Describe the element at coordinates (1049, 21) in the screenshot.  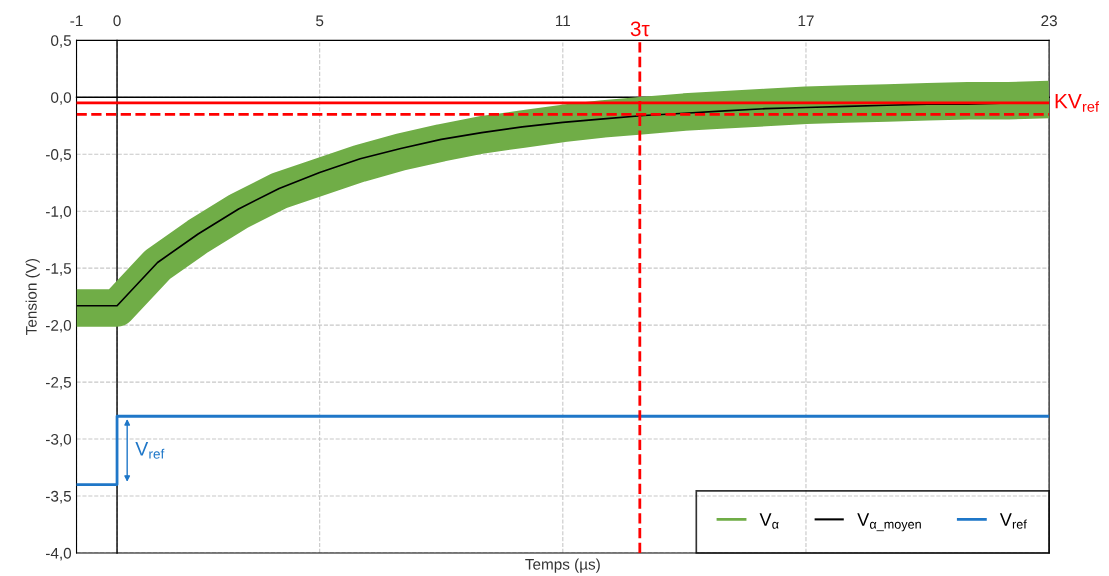
I see `x-tick-label: 23` at that location.